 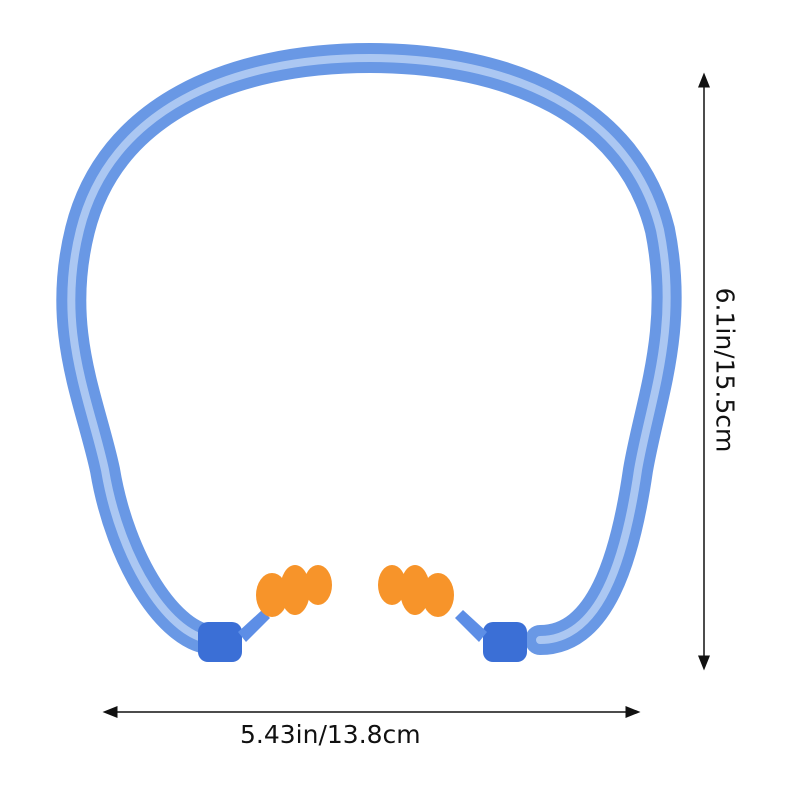 What do you see at coordinates (294, 591) in the screenshot?
I see `earplug-left-icon` at bounding box center [294, 591].